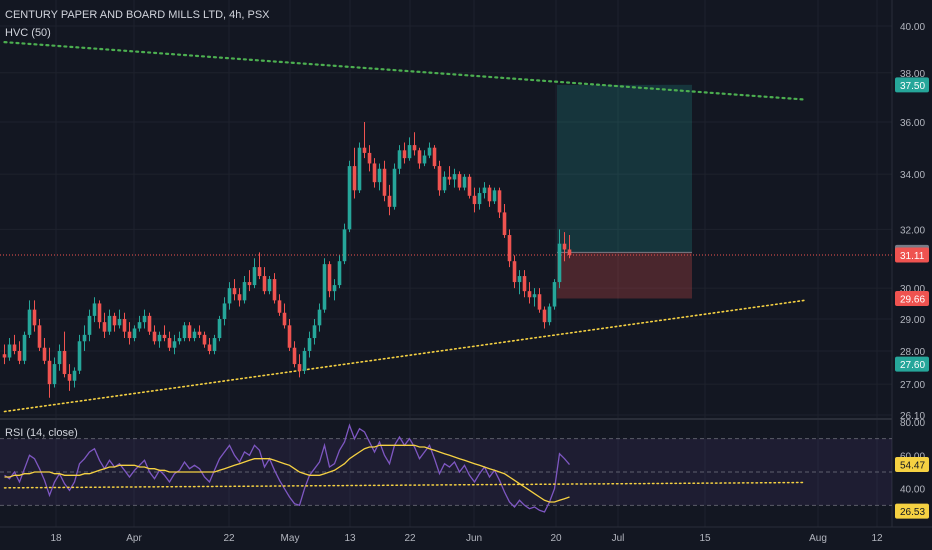  Describe the element at coordinates (624, 168) in the screenshot. I see `target-zone` at that location.